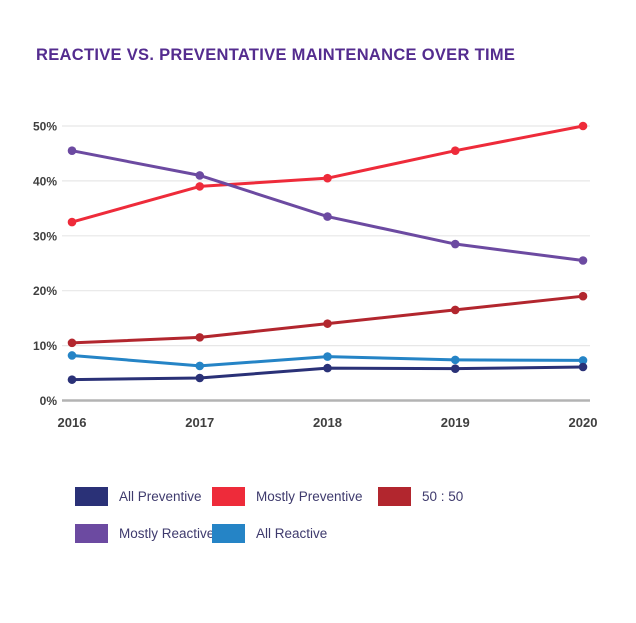 The image size is (636, 623). What do you see at coordinates (167, 533) in the screenshot?
I see `legend-label: Mostly Reactive` at bounding box center [167, 533].